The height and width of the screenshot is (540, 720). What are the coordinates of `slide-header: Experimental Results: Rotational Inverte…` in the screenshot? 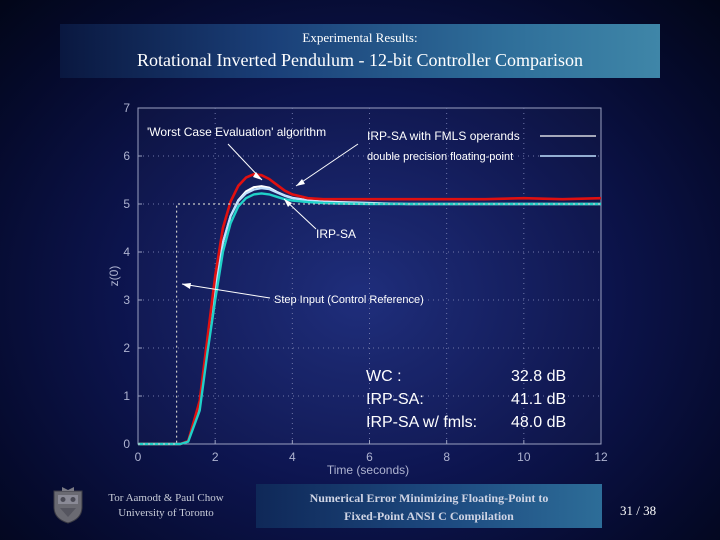 It's located at (360, 51).